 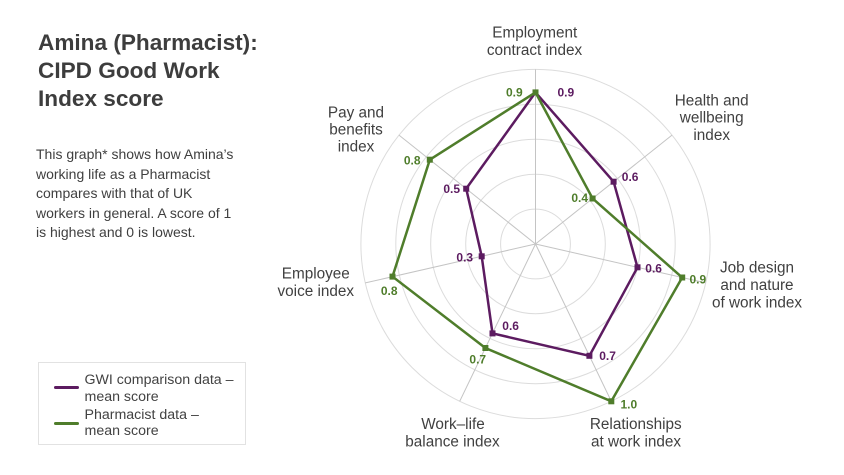 I want to click on svg-text: and nature, so click(x=756, y=285).